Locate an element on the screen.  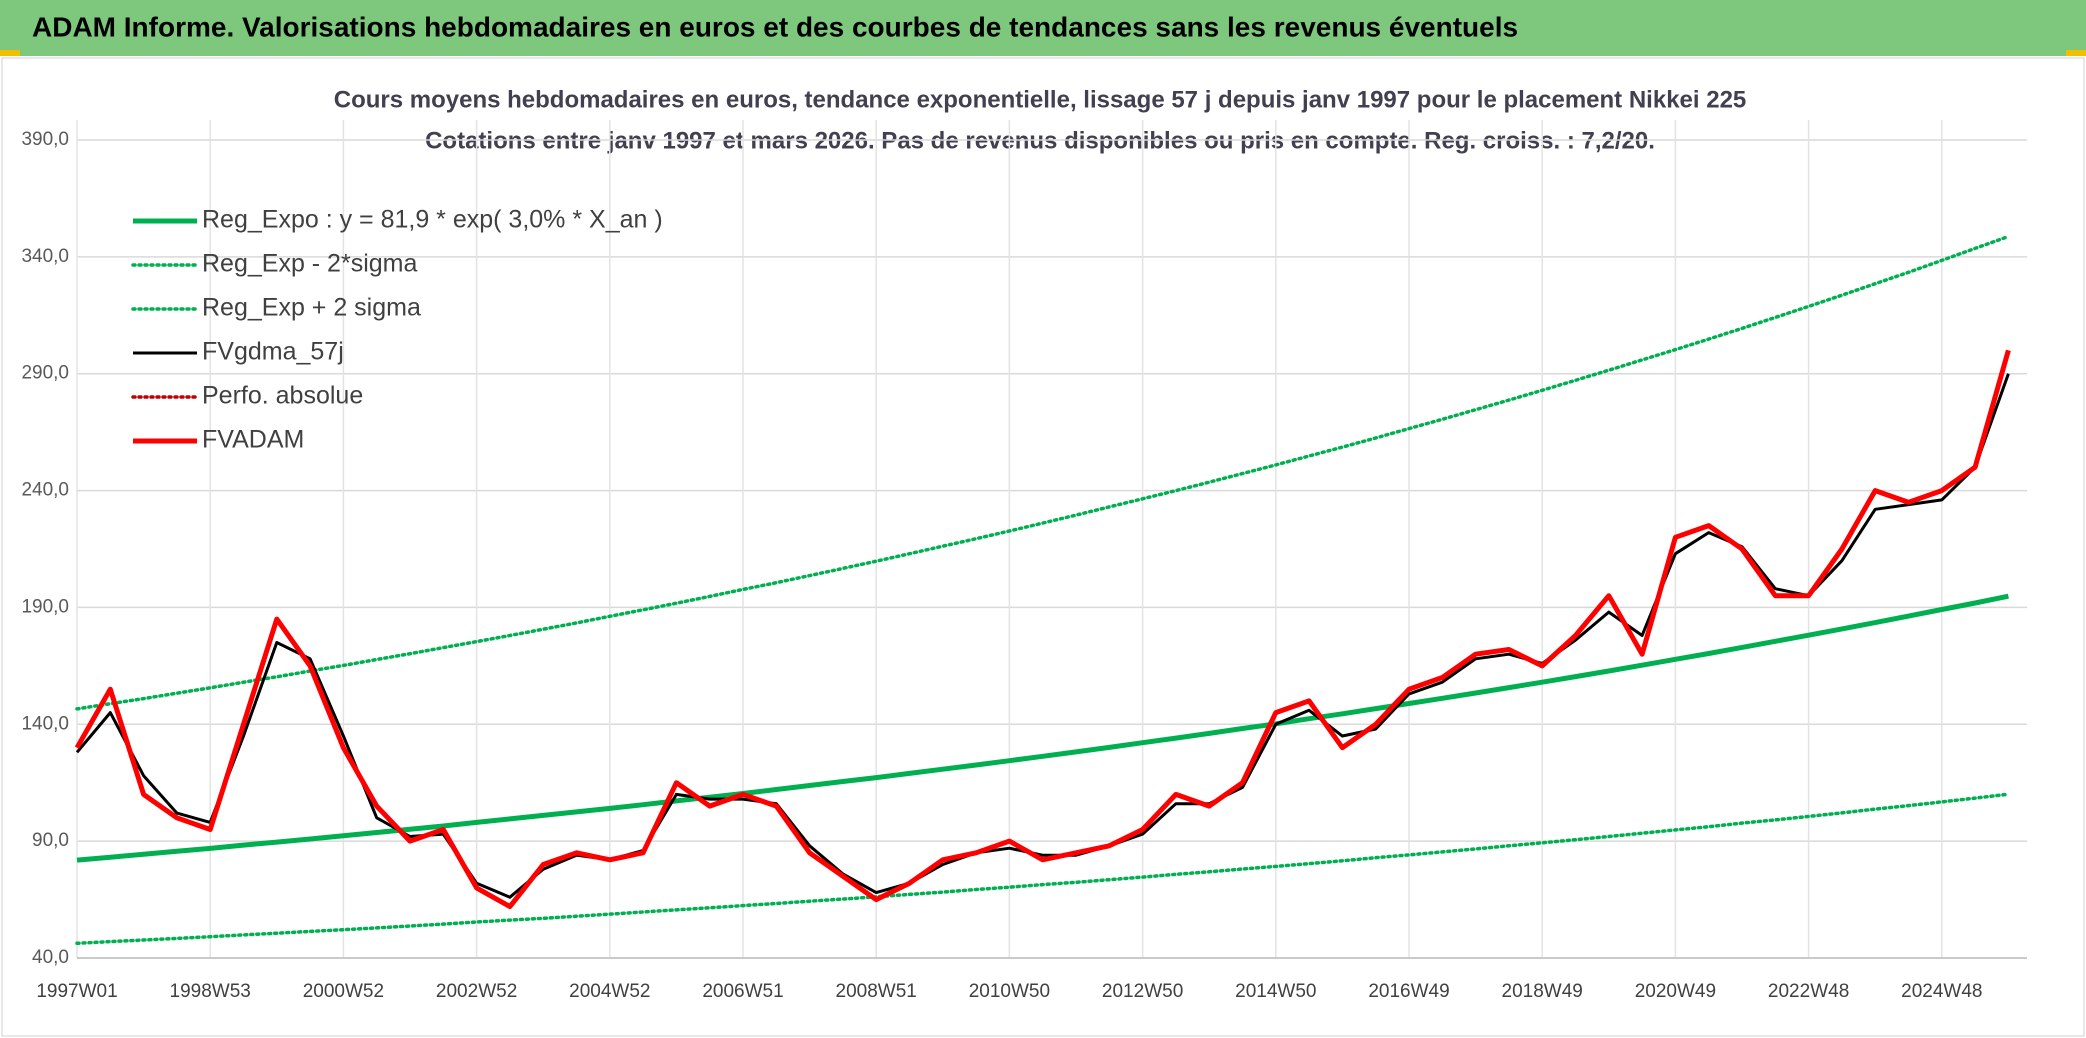
x-tick-label: 2020W49 is located at coordinates (1675, 991).